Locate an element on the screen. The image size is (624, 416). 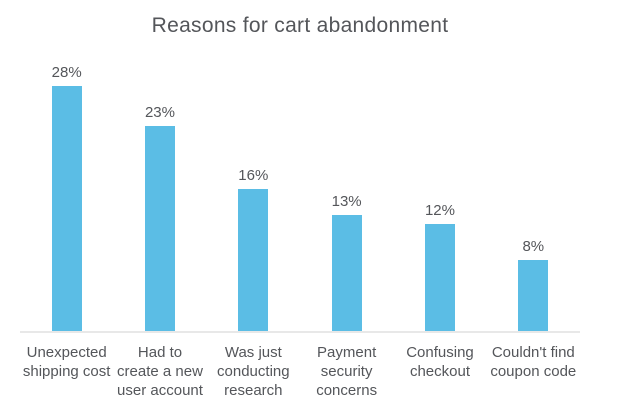
bar-value-label: 12% is located at coordinates (439, 211).